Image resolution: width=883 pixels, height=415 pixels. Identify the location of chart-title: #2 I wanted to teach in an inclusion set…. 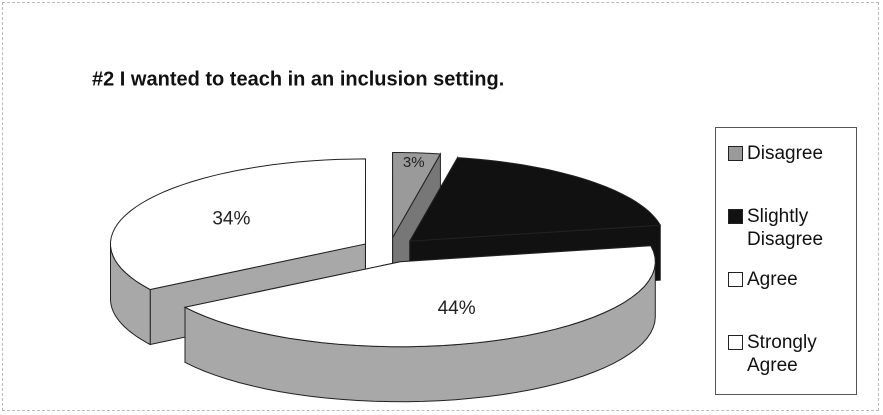
(298, 79).